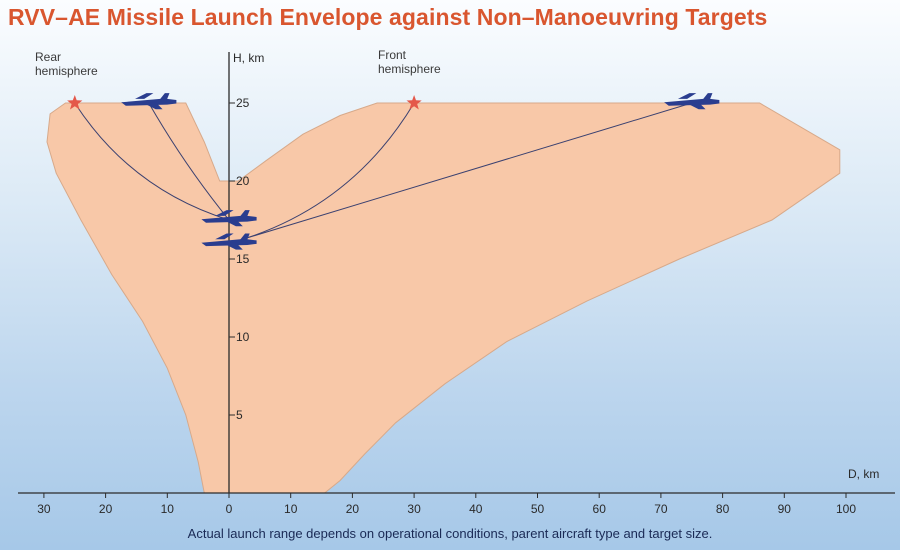 Image resolution: width=900 pixels, height=550 pixels. Describe the element at coordinates (239, 415) in the screenshot. I see `y-tick-label: 5` at that location.